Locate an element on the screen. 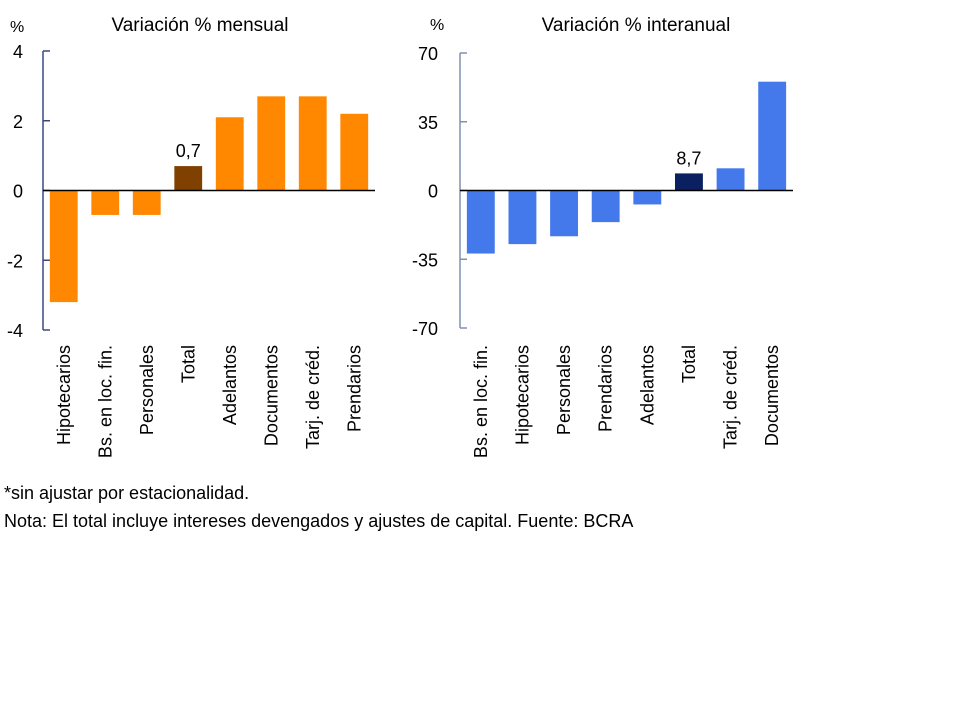 This screenshot has height=720, width=960. chart1-bar-documentos is located at coordinates (271, 143).